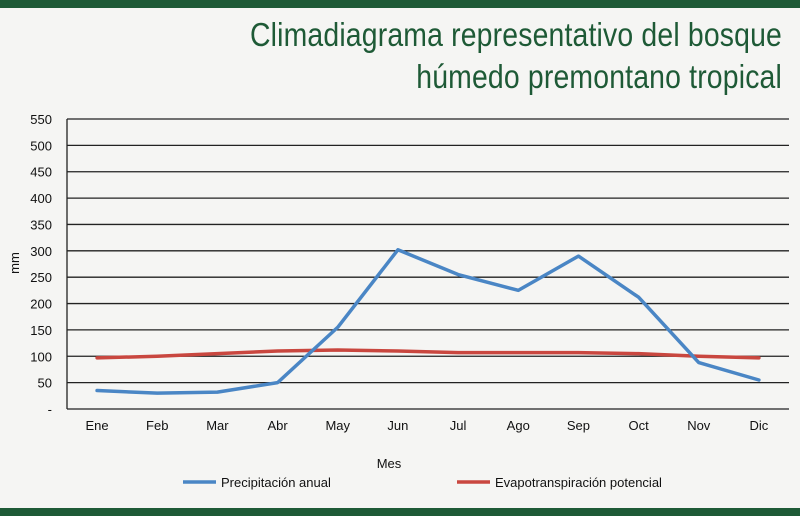 Image resolution: width=800 pixels, height=516 pixels. I want to click on y-tick-label: 450, so click(41, 172).